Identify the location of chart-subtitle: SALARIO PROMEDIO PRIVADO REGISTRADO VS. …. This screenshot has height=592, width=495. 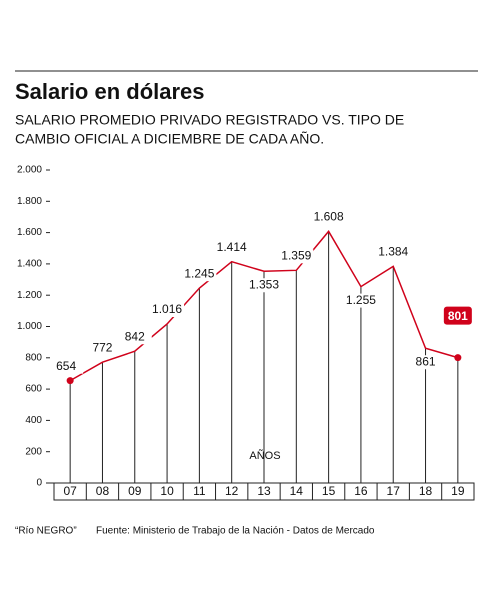
(209, 120).